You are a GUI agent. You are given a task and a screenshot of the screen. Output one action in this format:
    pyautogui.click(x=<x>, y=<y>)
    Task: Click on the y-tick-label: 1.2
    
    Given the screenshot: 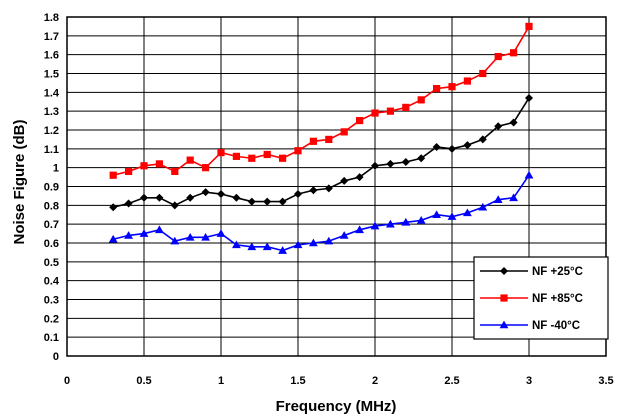 What is the action you would take?
    pyautogui.click(x=51, y=131)
    